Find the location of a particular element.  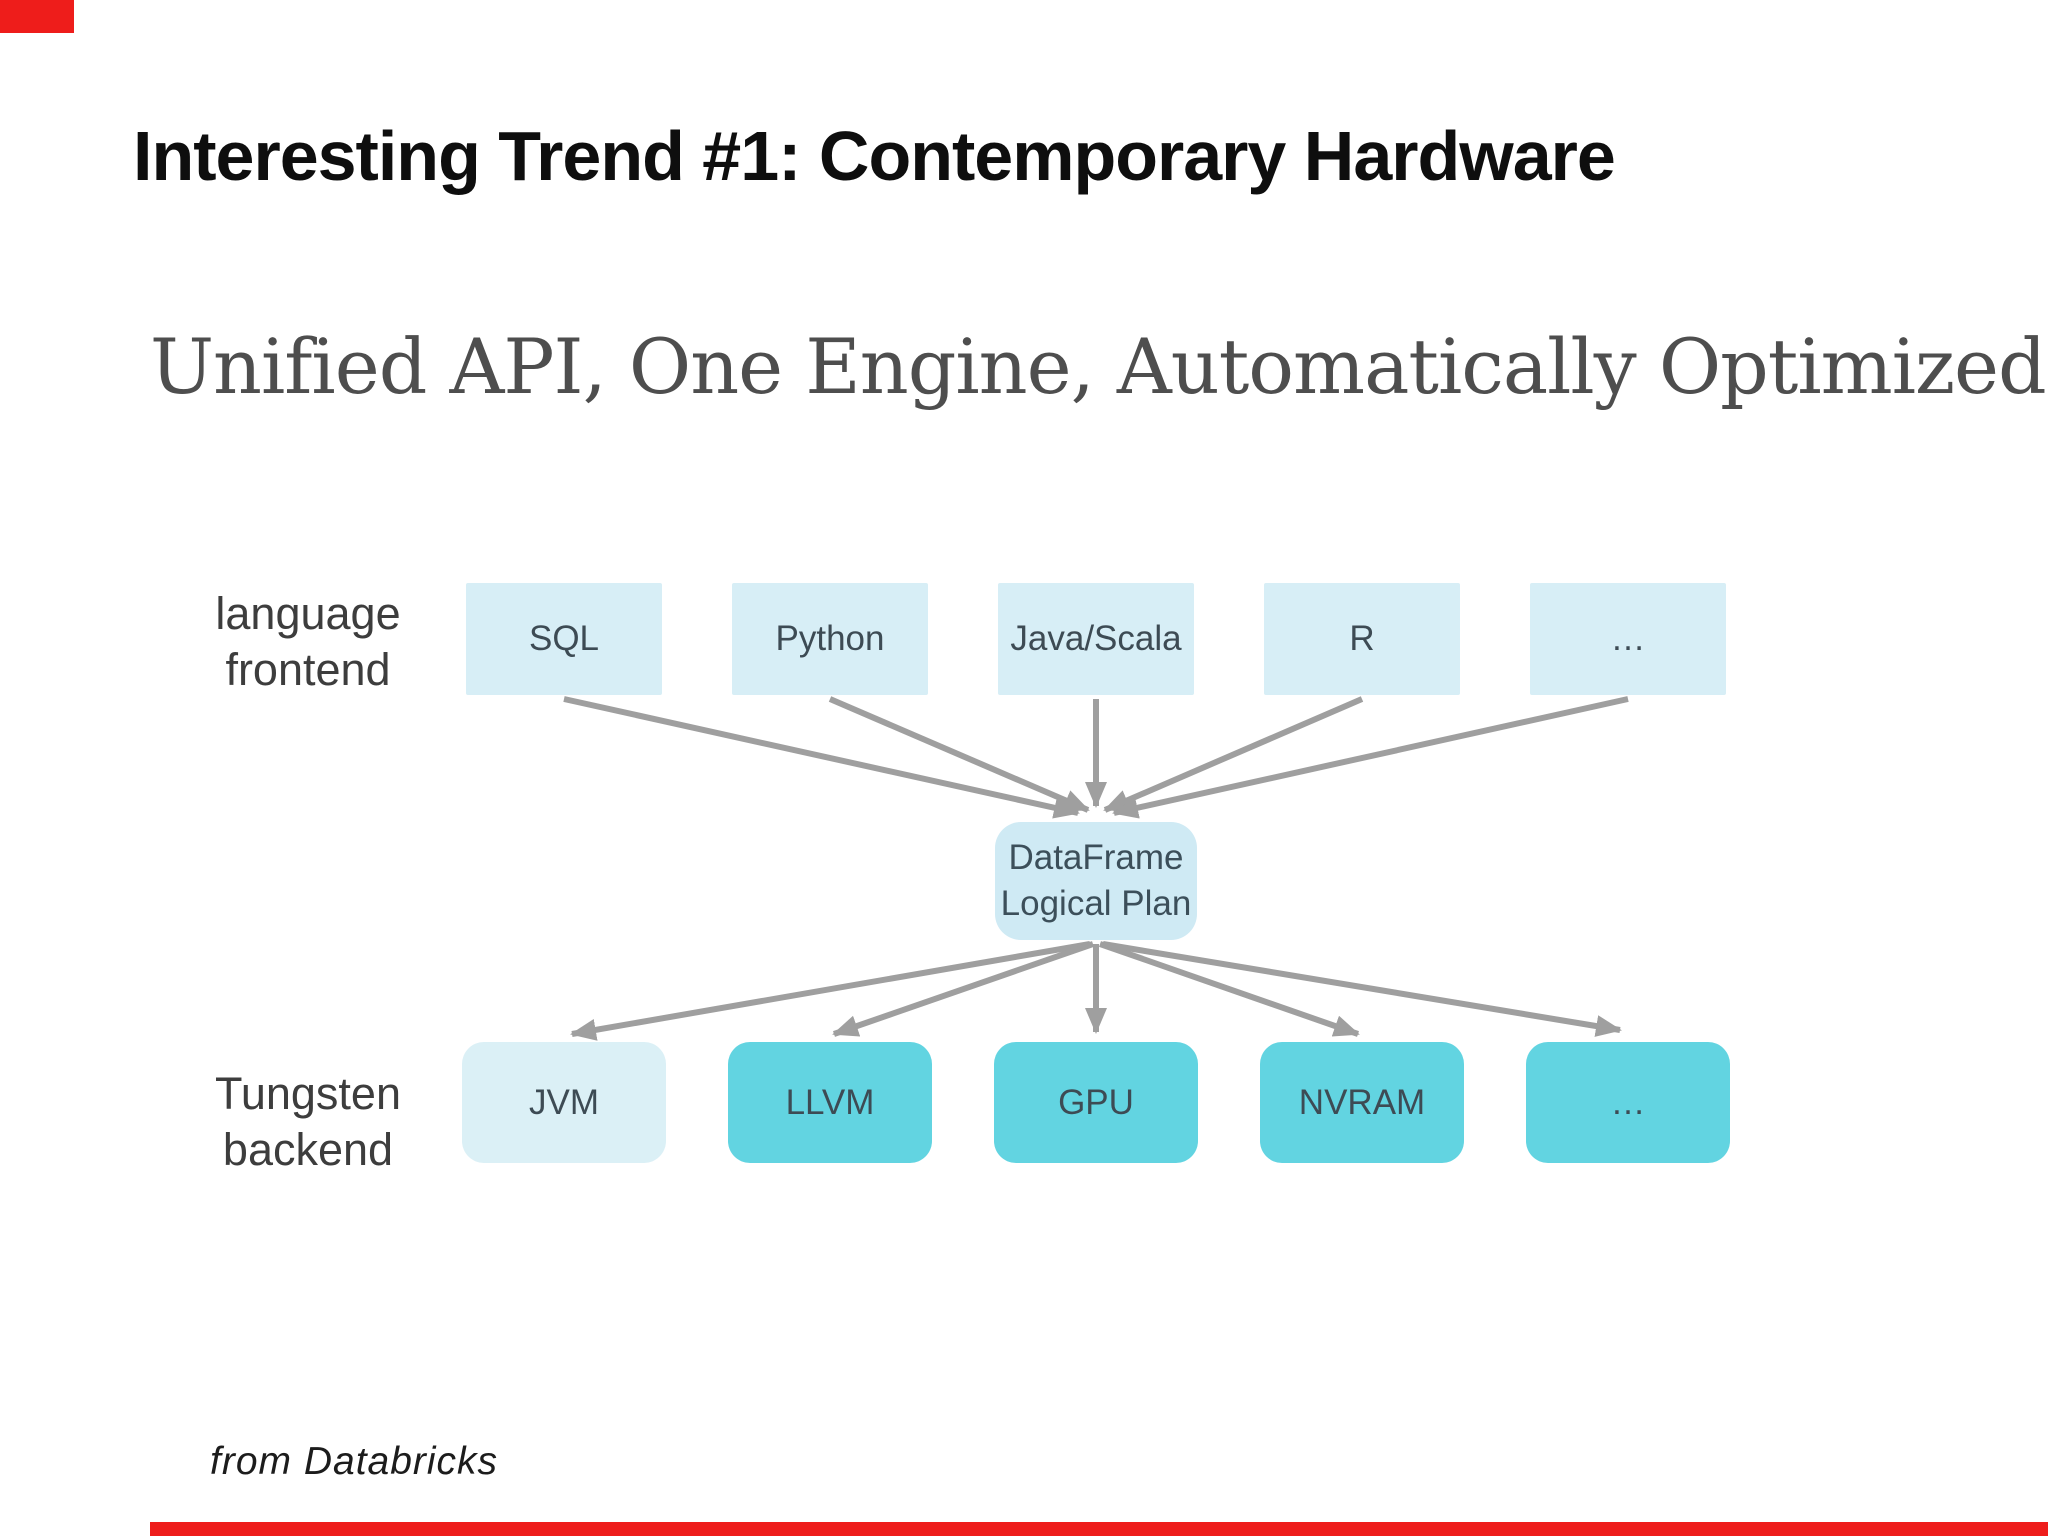

arrow-hub-to-ellipsis is located at coordinates (1362, 989).